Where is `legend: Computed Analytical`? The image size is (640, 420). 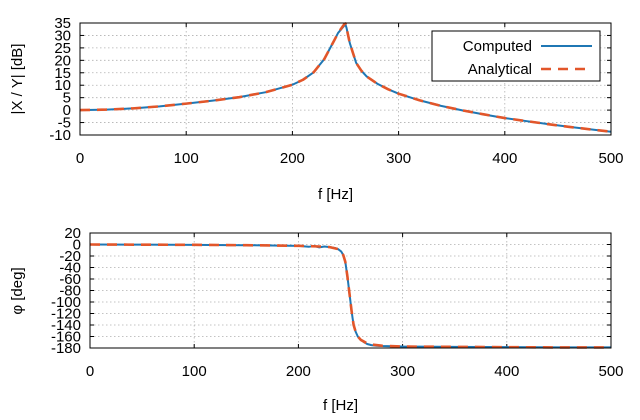 legend: Computed Analytical is located at coordinates (516, 56).